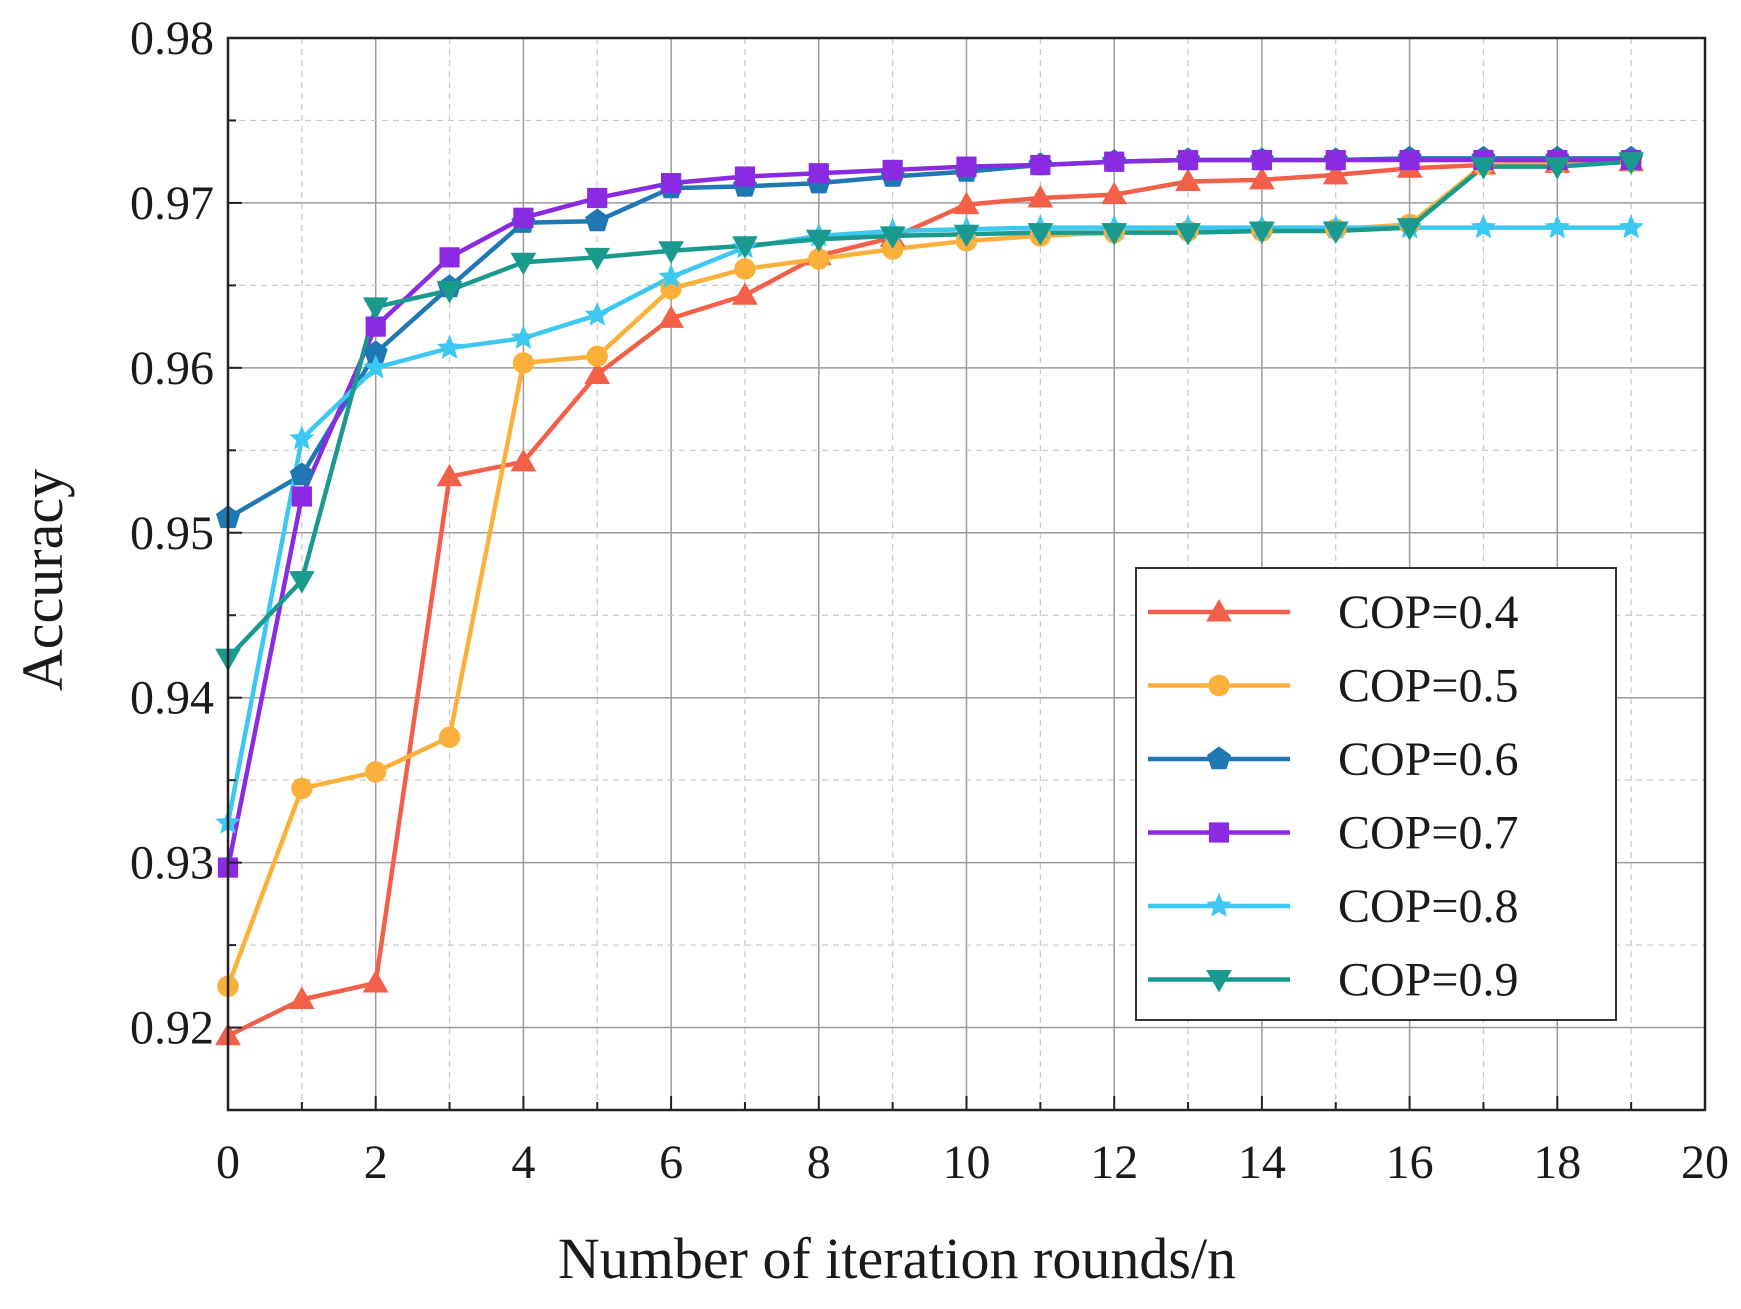 The height and width of the screenshot is (1309, 1741). Describe the element at coordinates (1705, 1162) in the screenshot. I see `x-tick-label: 20` at that location.